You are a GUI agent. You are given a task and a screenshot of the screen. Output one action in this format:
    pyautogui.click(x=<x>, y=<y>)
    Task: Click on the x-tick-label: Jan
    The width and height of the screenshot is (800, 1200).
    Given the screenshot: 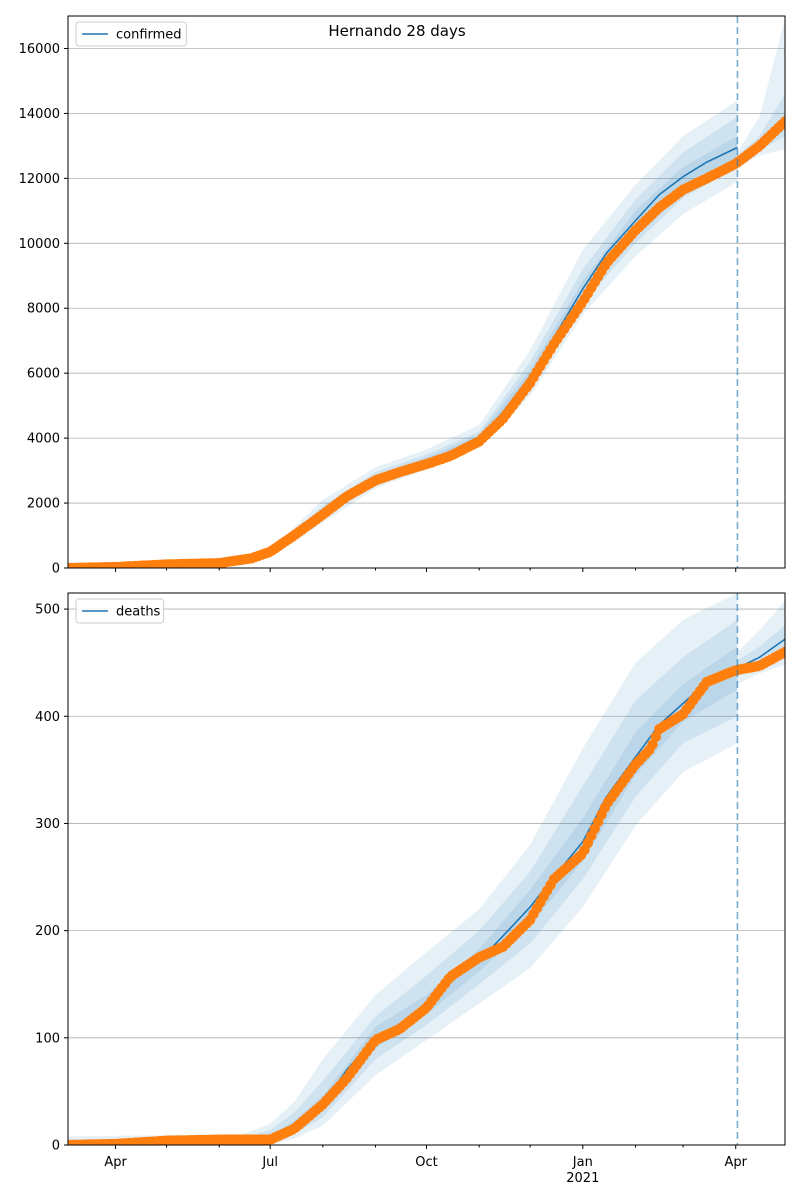 What is the action you would take?
    pyautogui.click(x=582, y=1162)
    